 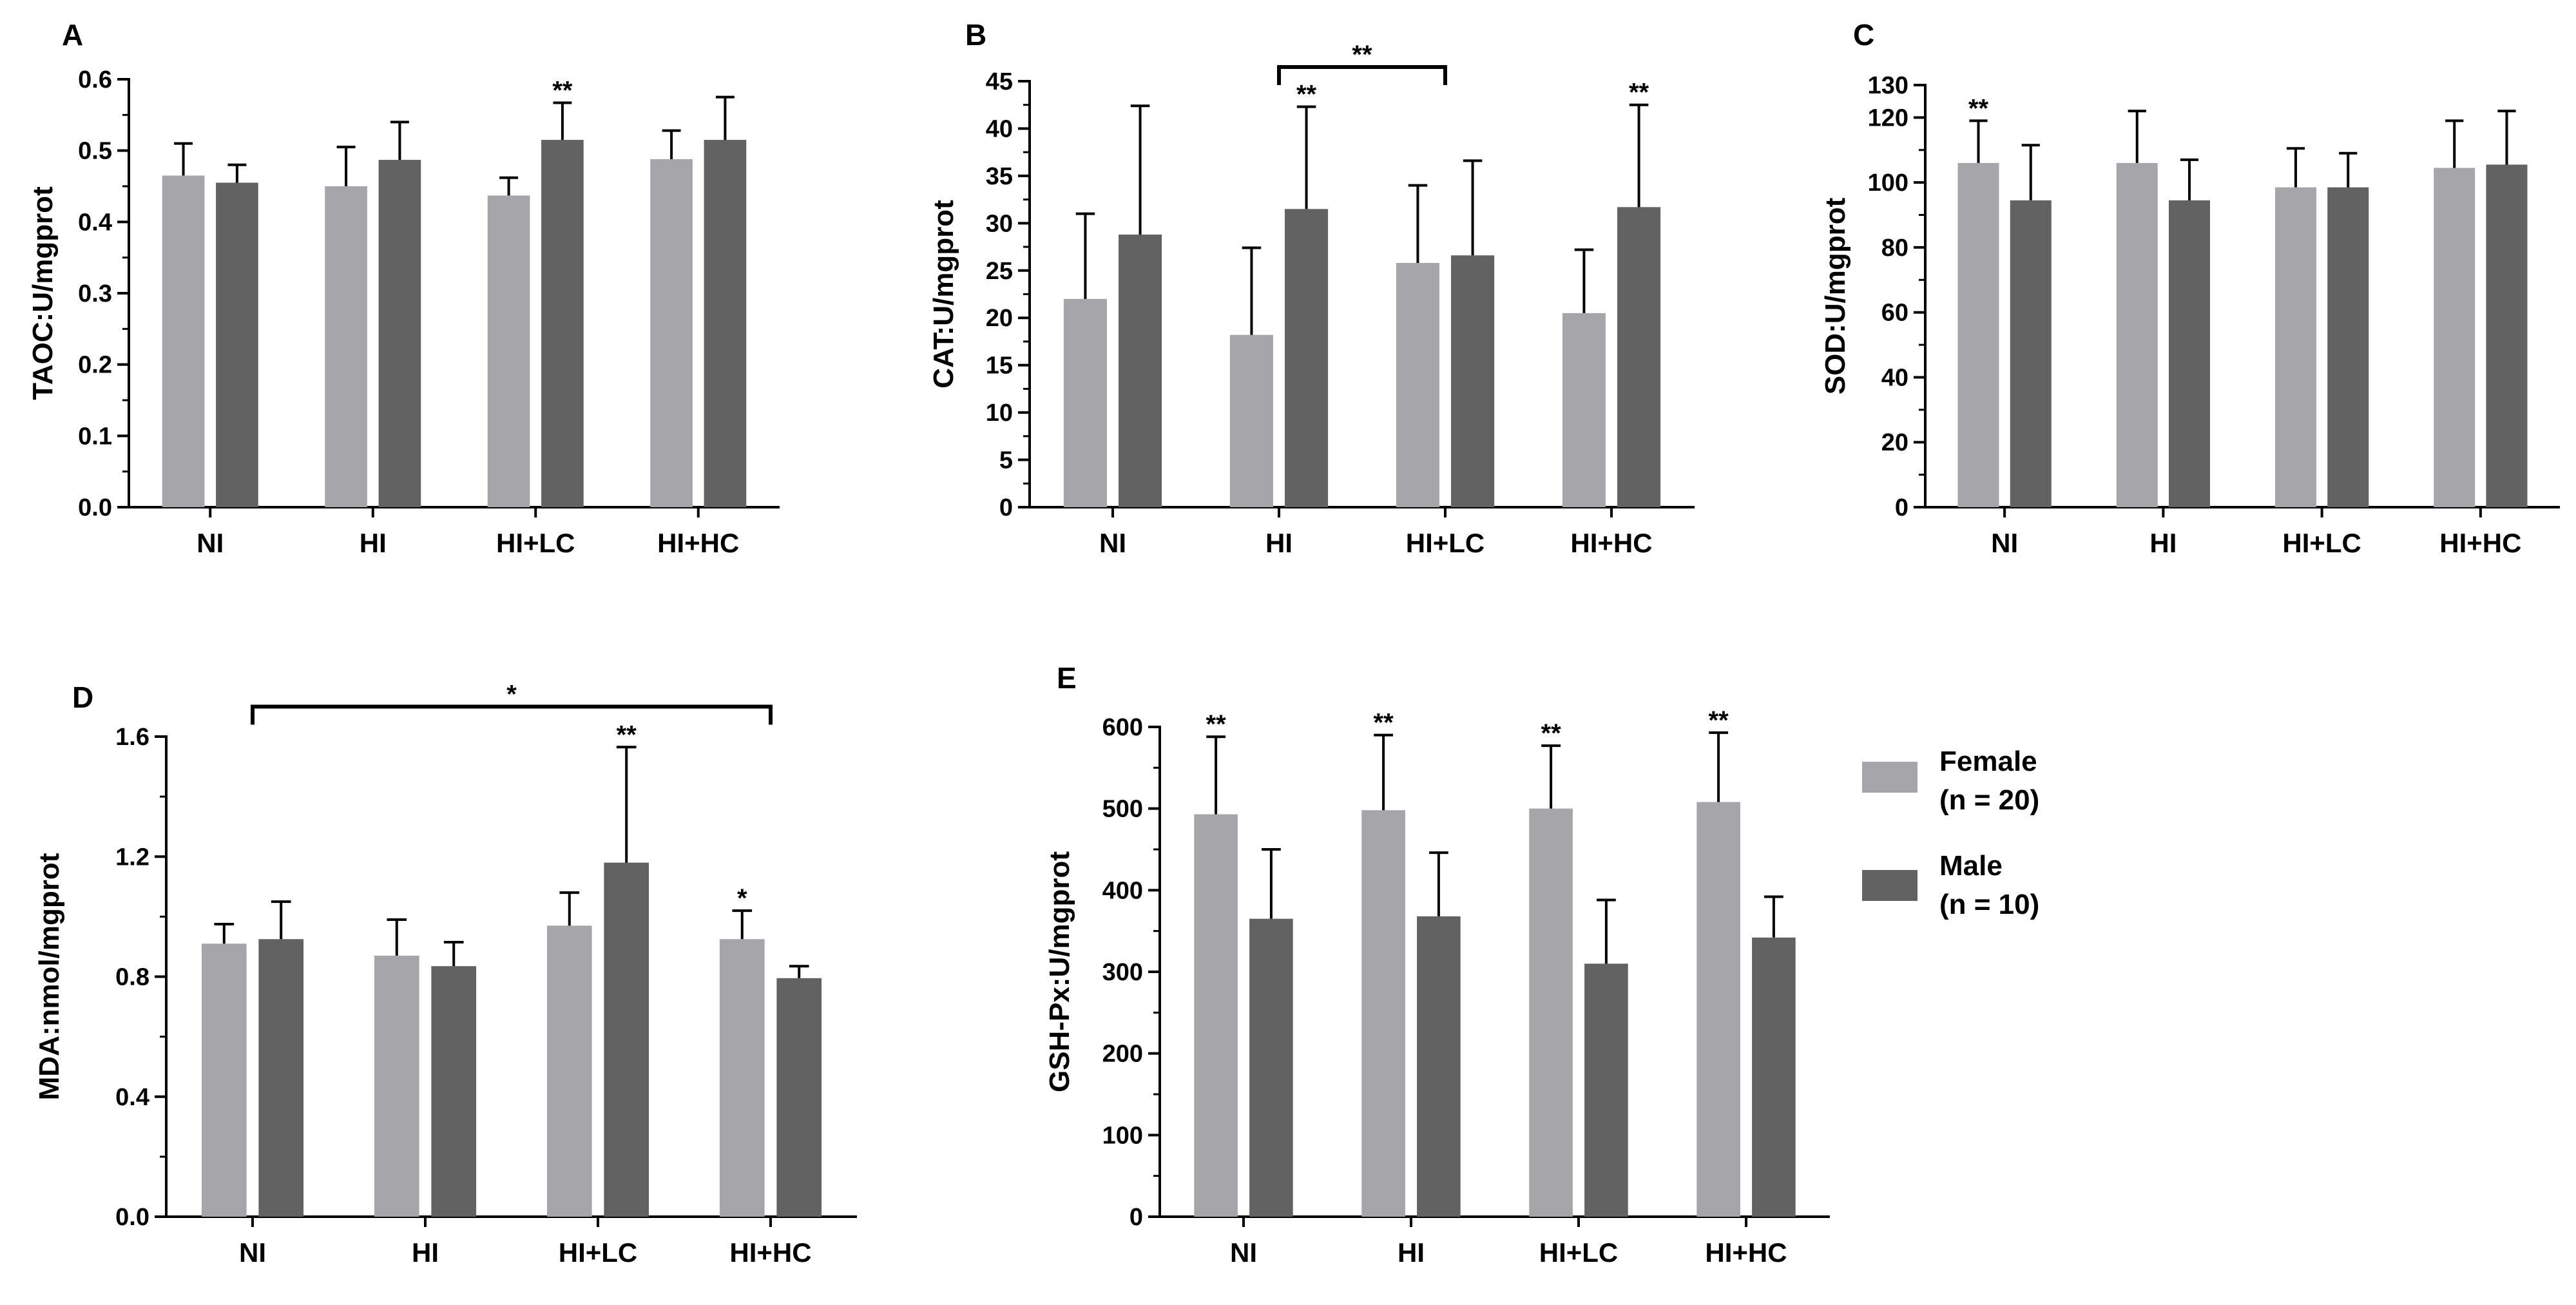 I want to click on y-axis-label: MDA:nmol/mgprot, so click(x=50, y=976).